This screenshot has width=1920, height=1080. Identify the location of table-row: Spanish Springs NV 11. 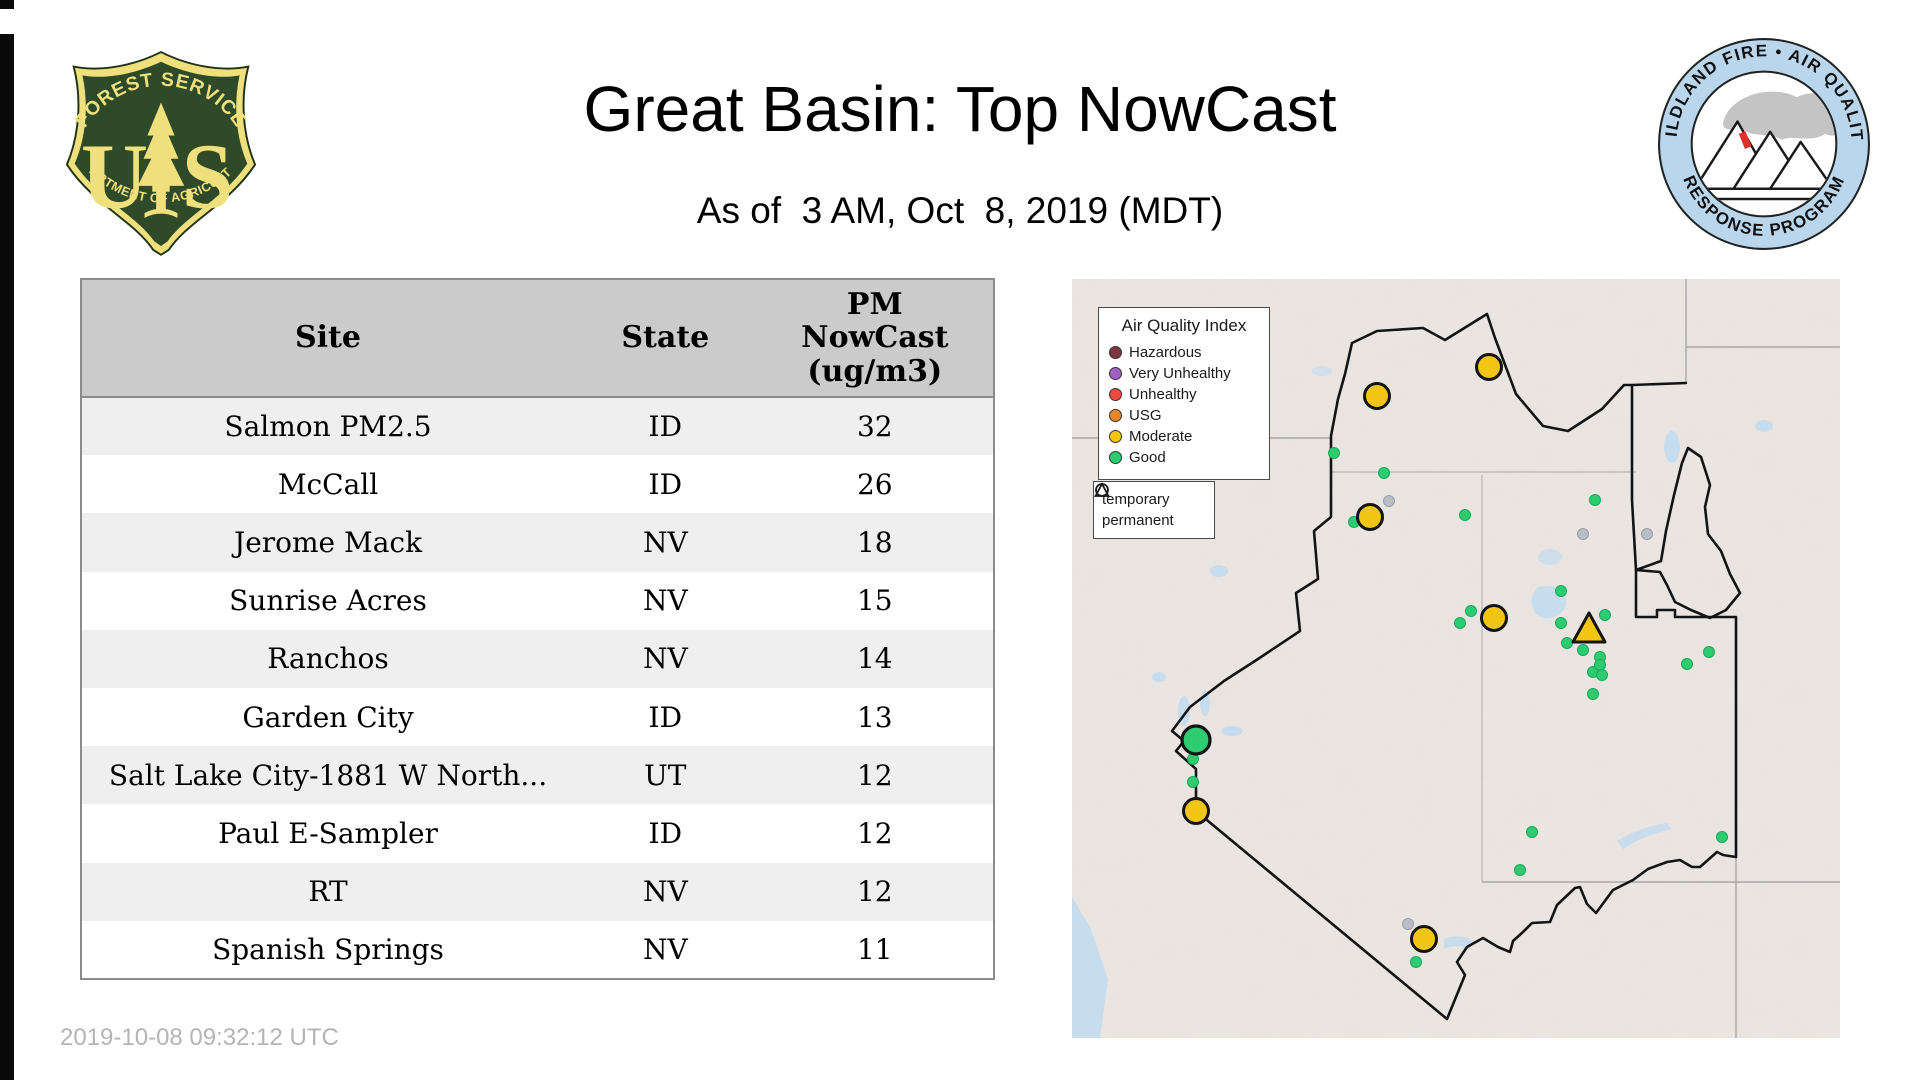
(537, 949).